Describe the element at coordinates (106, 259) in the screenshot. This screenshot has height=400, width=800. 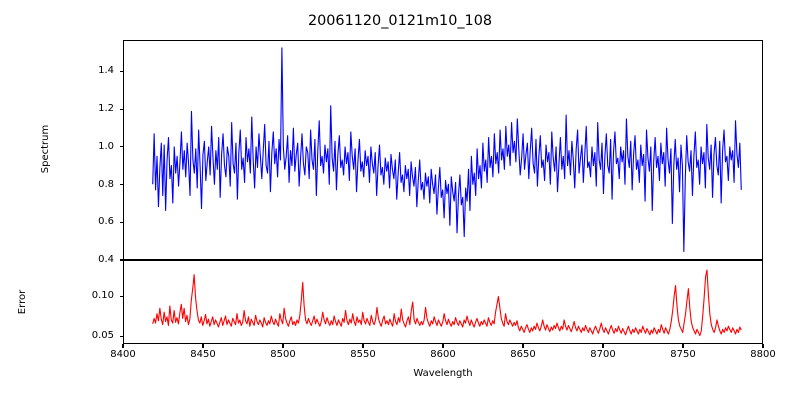
I see `y-tick-label-spectrum: 0.4` at that location.